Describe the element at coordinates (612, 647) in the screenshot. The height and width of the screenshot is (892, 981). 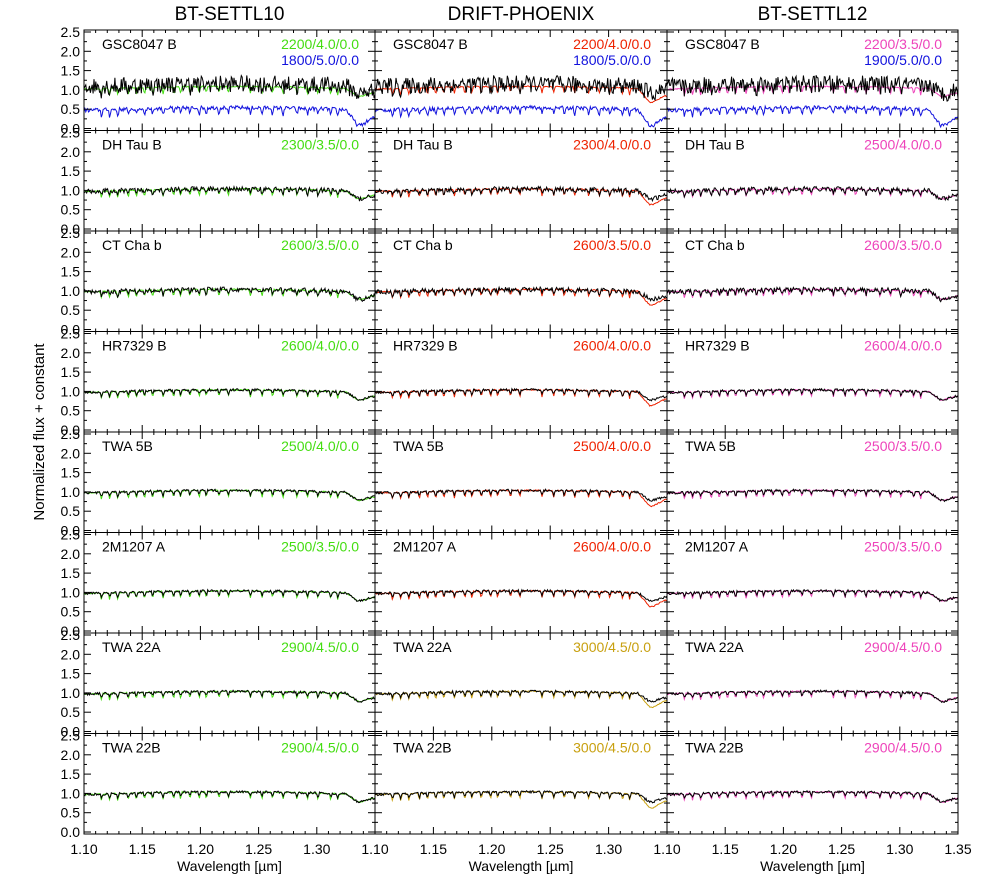
I see `fit-label: 3000/4.5/0.0` at that location.